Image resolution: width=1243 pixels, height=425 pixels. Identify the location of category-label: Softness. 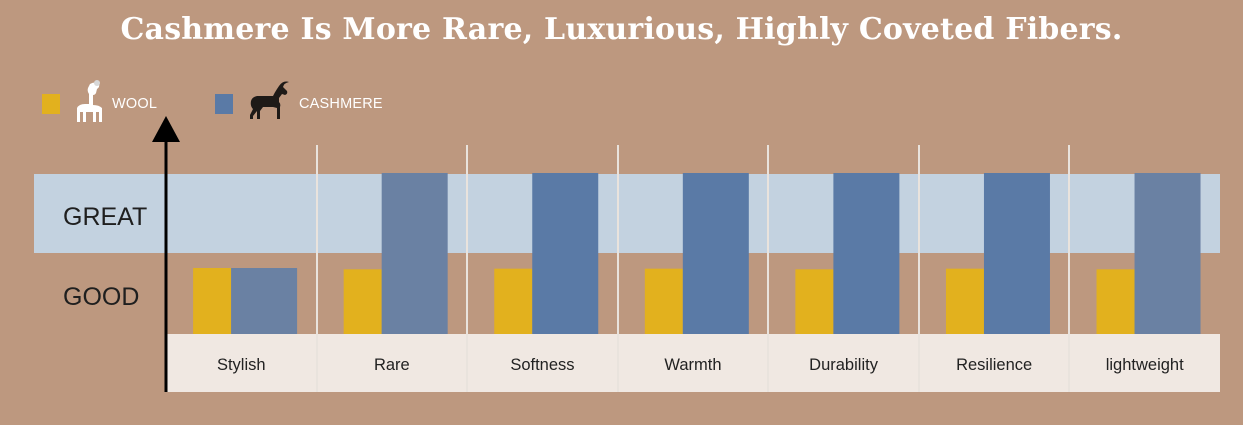
(542, 365).